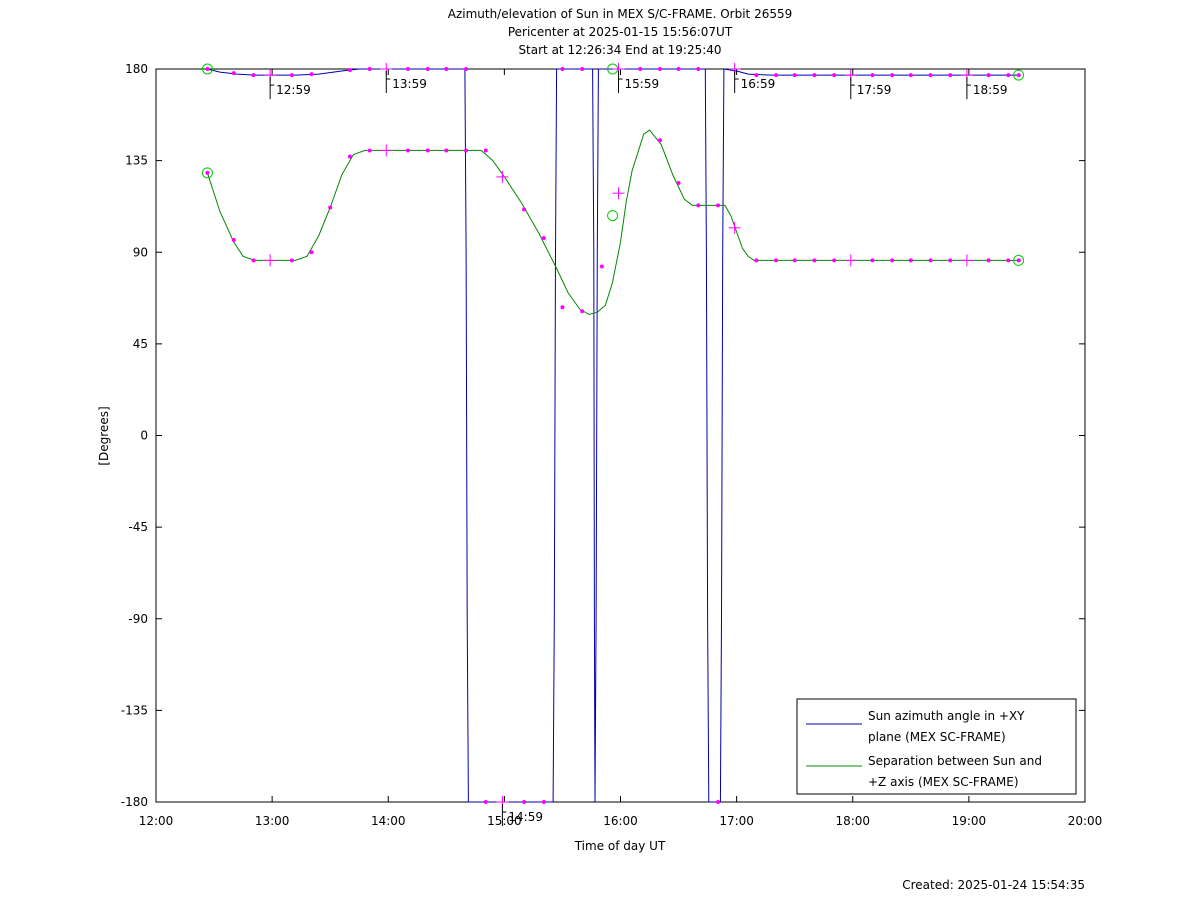  Describe the element at coordinates (138, 619) in the screenshot. I see `y-tick-label: -90` at that location.